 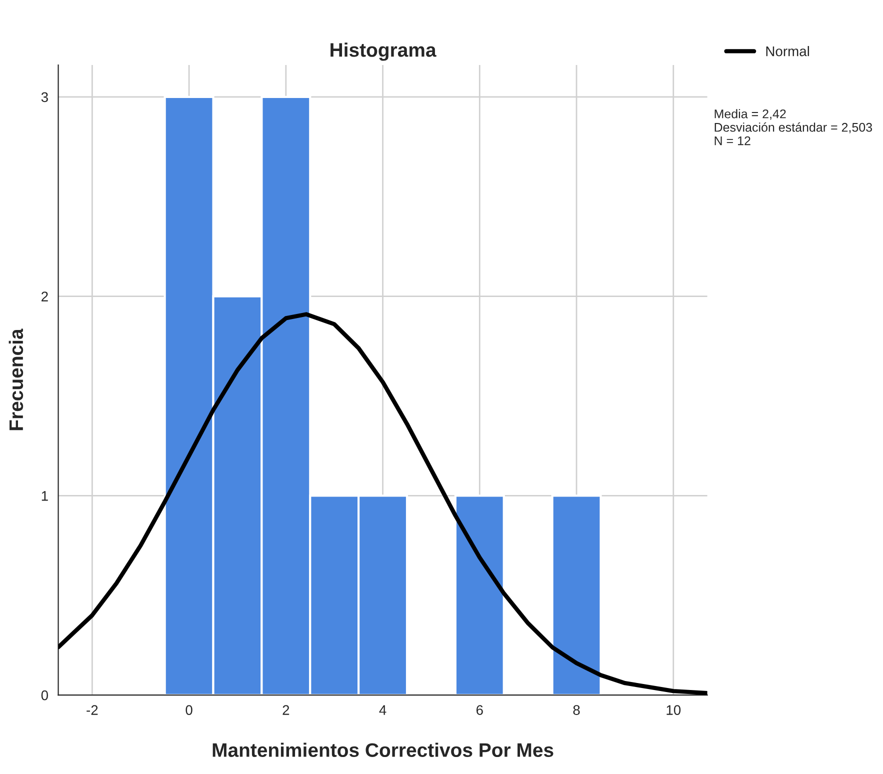 I want to click on y-tick-label: 3, so click(x=44, y=97).